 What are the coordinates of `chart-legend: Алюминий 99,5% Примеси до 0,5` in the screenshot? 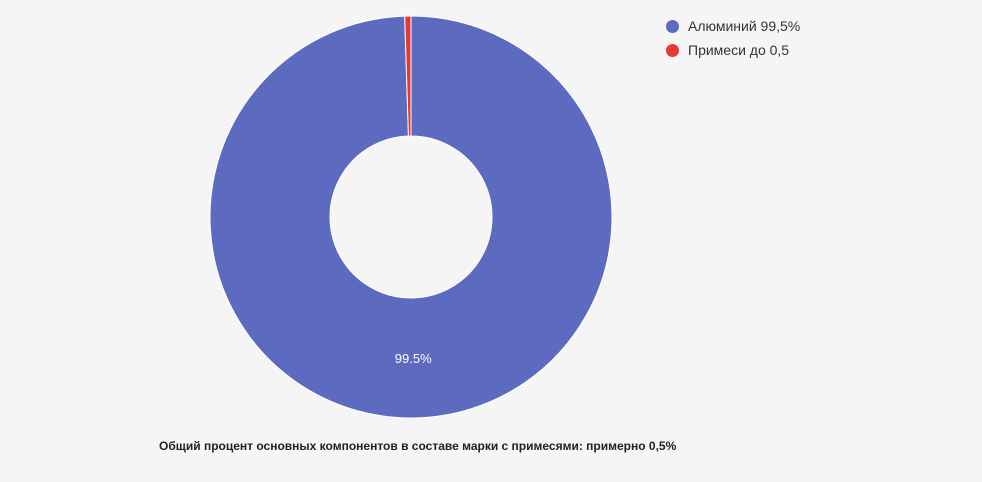 It's located at (733, 38).